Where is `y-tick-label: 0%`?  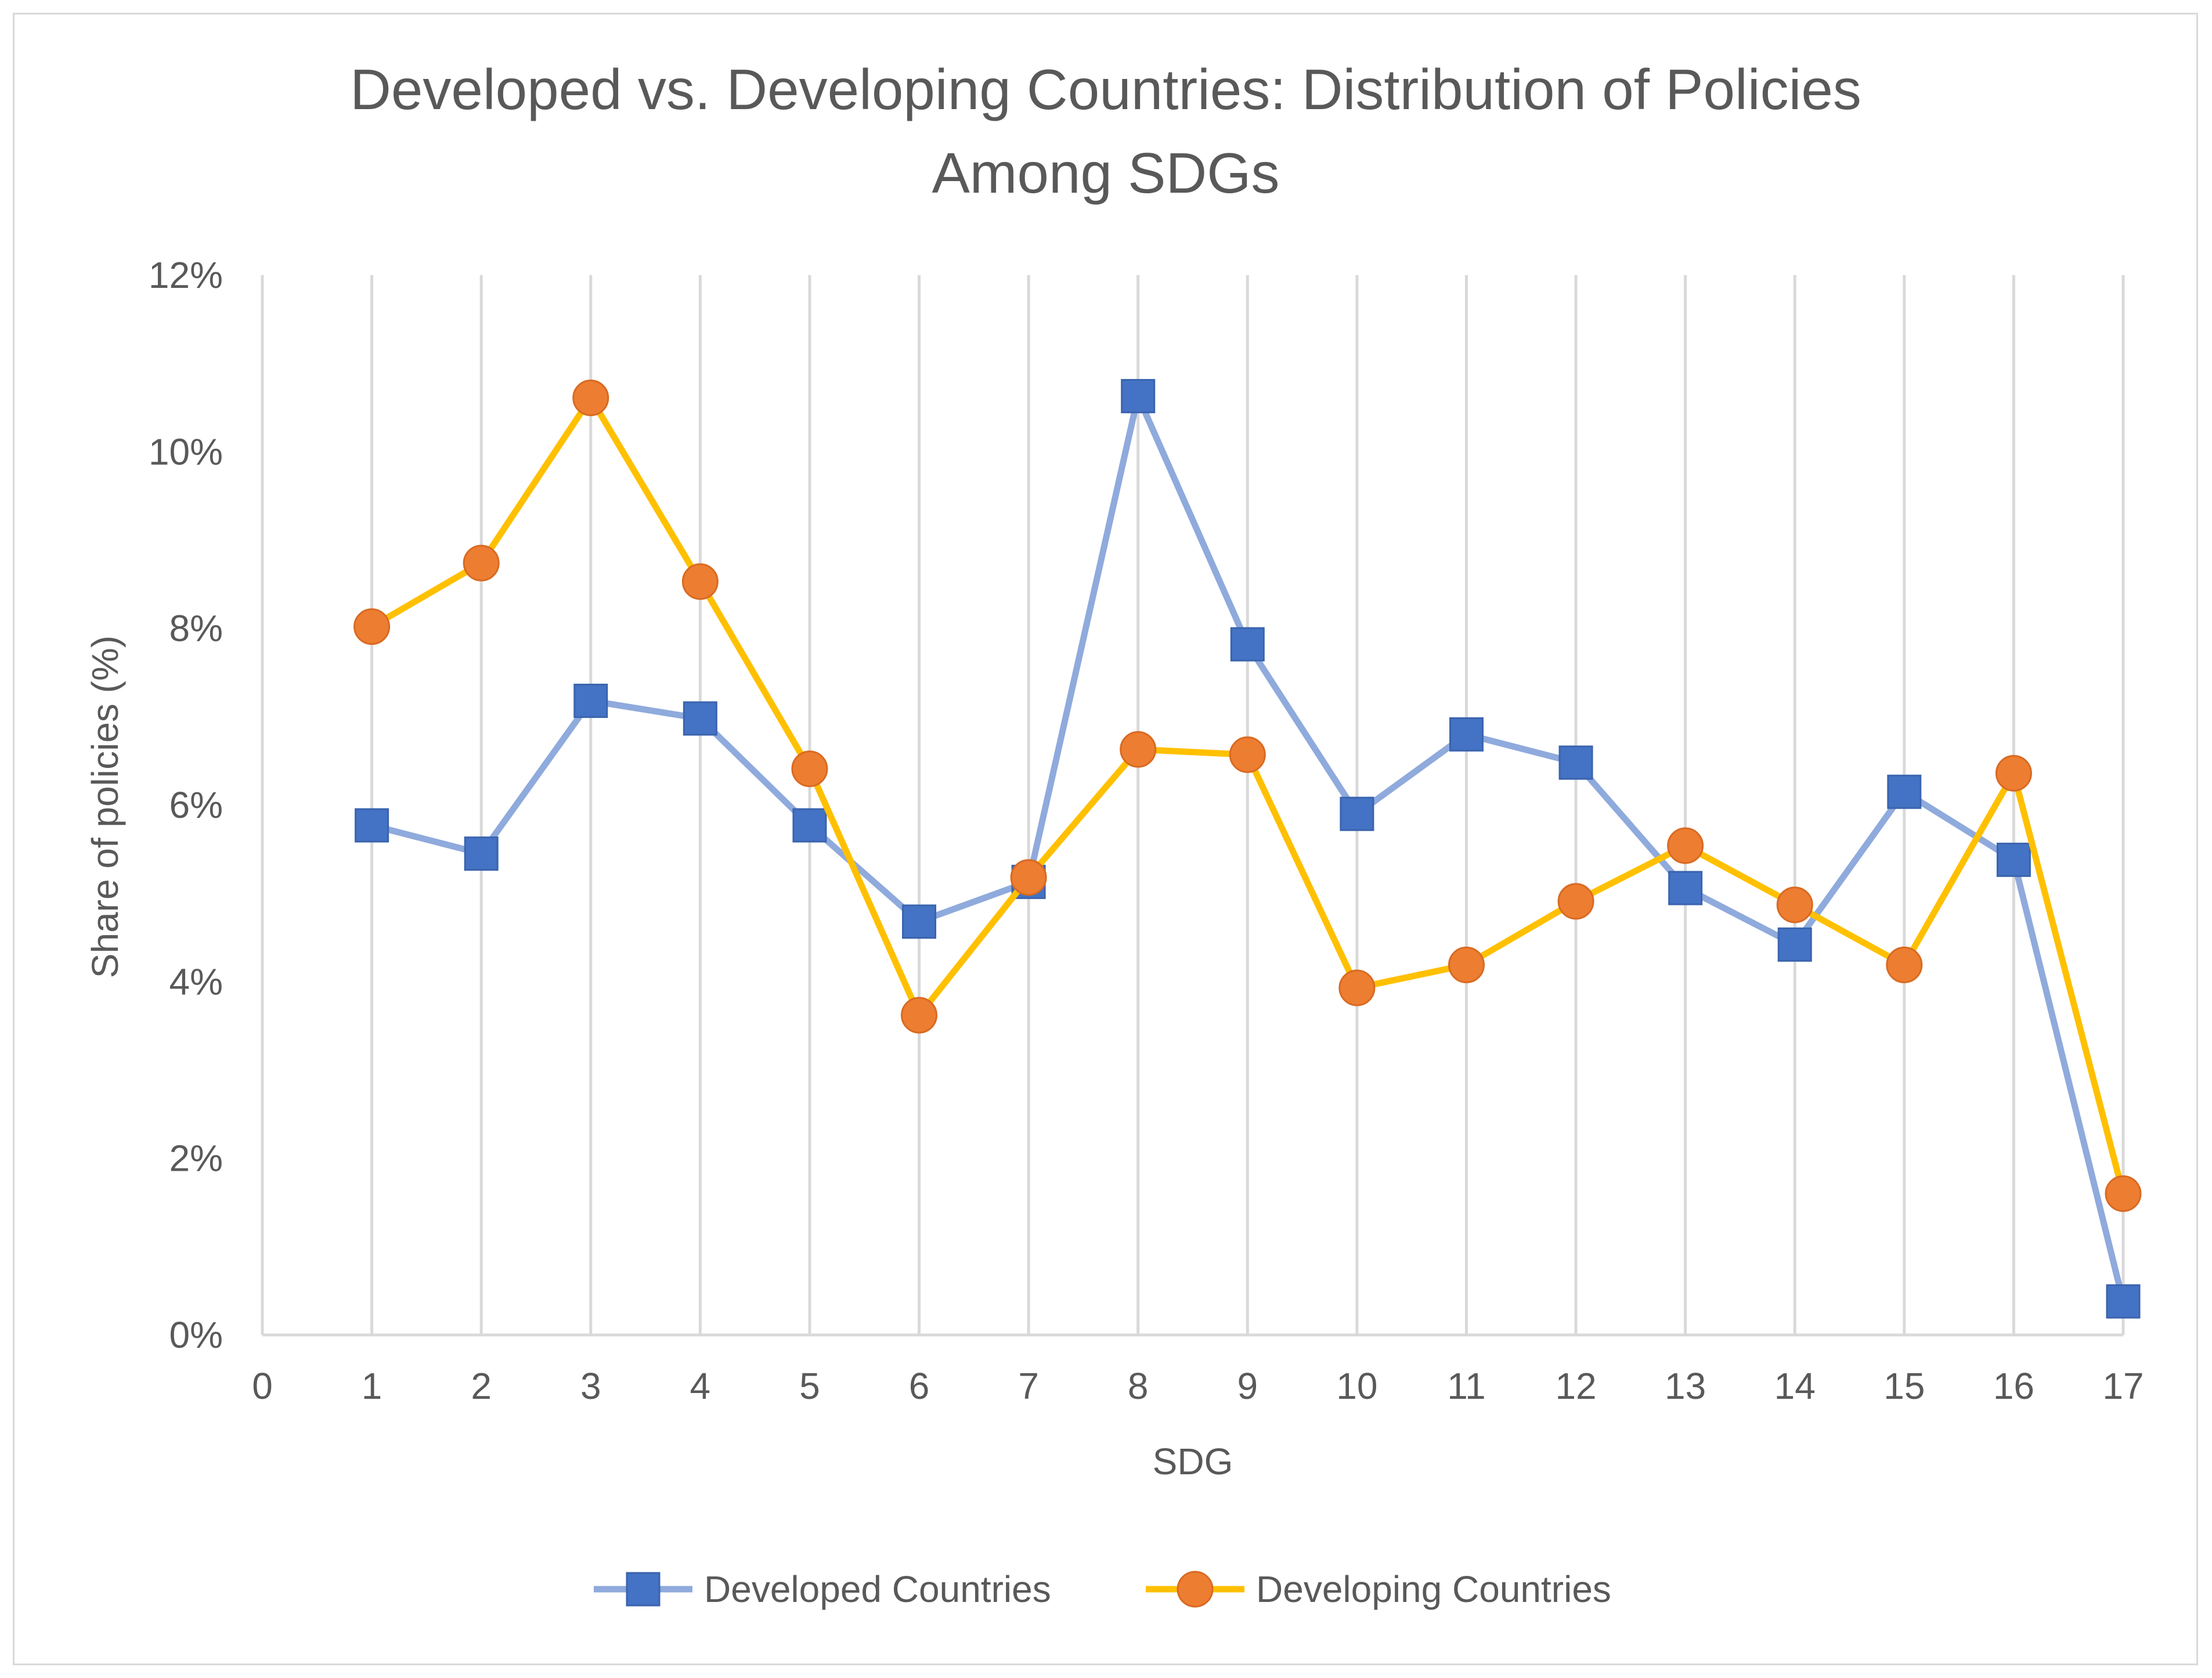
y-tick-label: 0% is located at coordinates (196, 1335).